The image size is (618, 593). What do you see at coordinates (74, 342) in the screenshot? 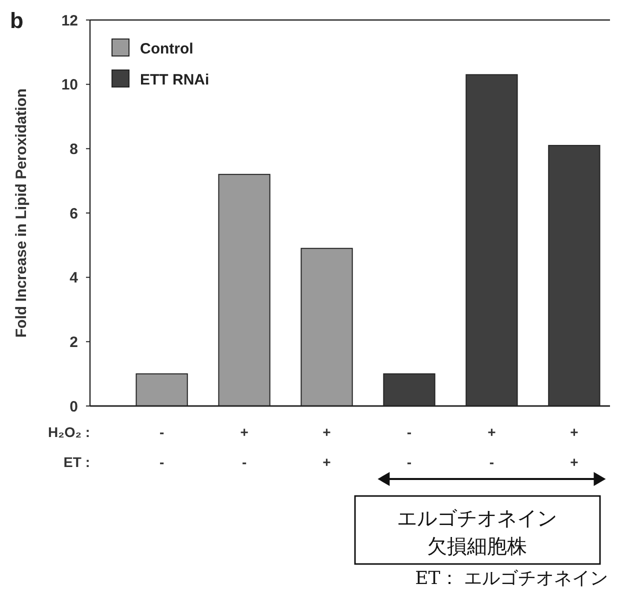
I see `y-tick-label: 2` at bounding box center [74, 342].